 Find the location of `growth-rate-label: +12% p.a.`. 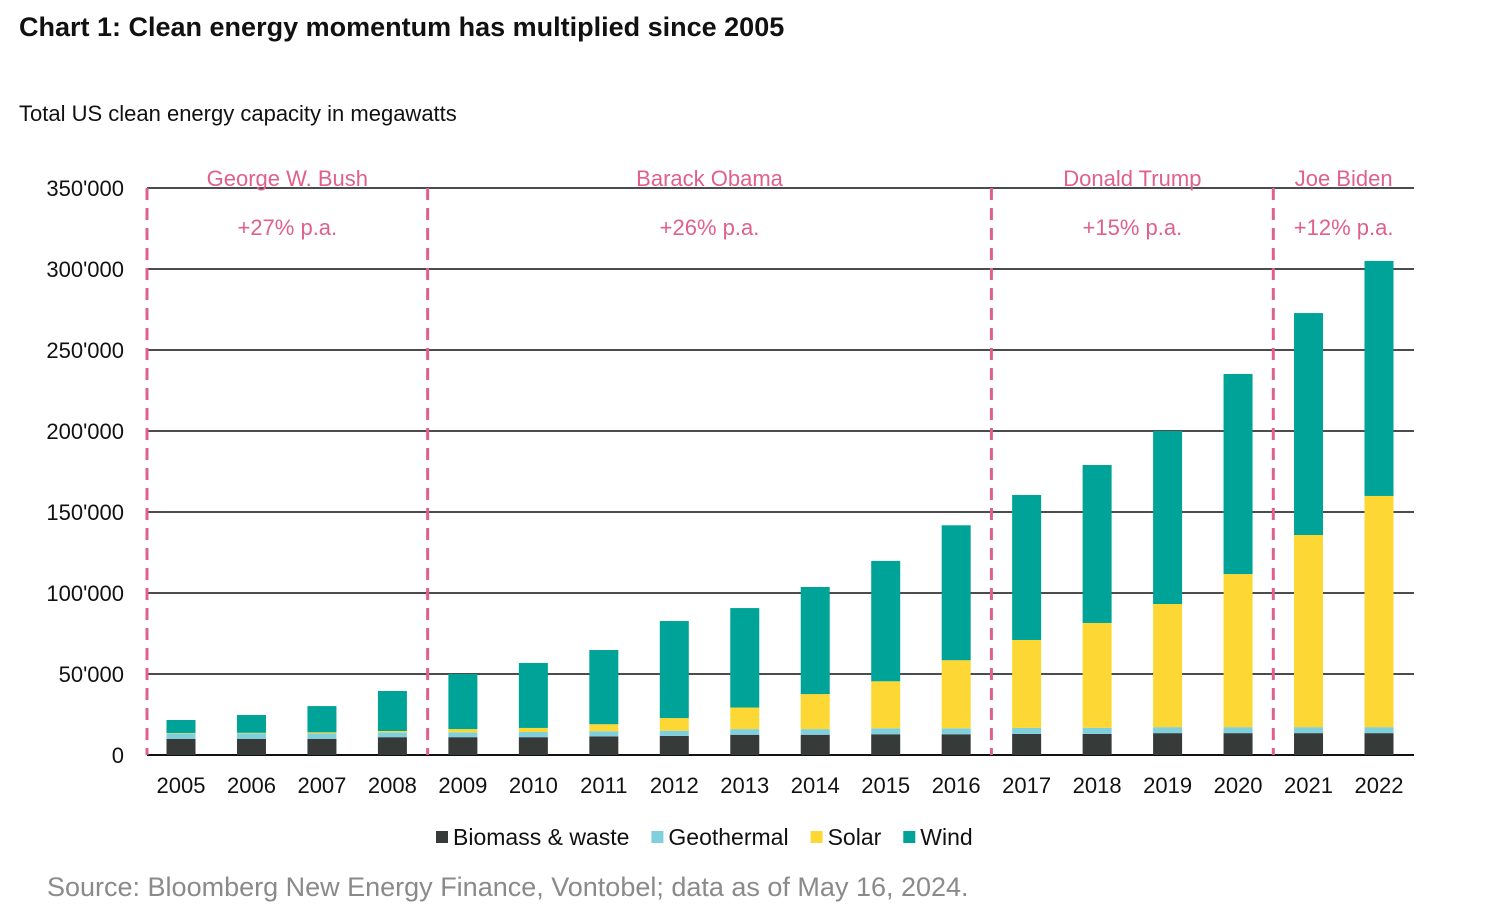

growth-rate-label: +12% p.a. is located at coordinates (1344, 227).